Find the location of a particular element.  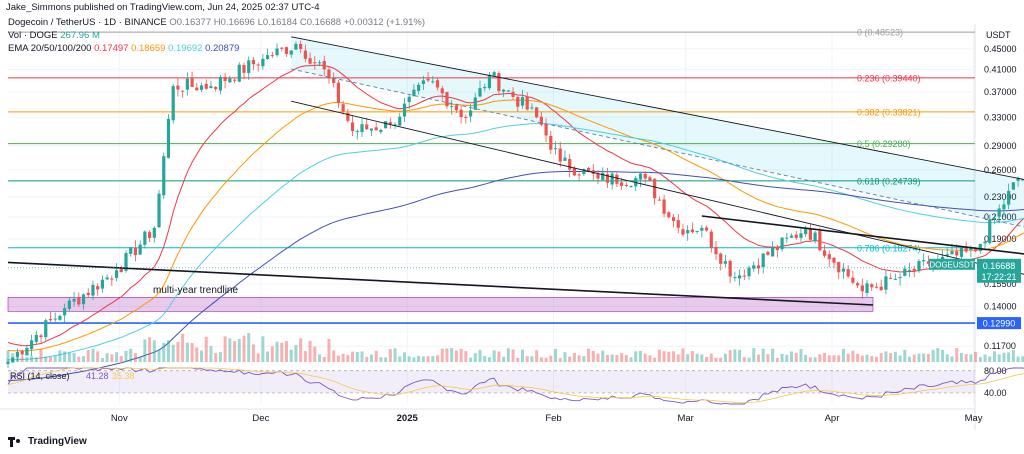

price-tag is located at coordinates (999, 270).